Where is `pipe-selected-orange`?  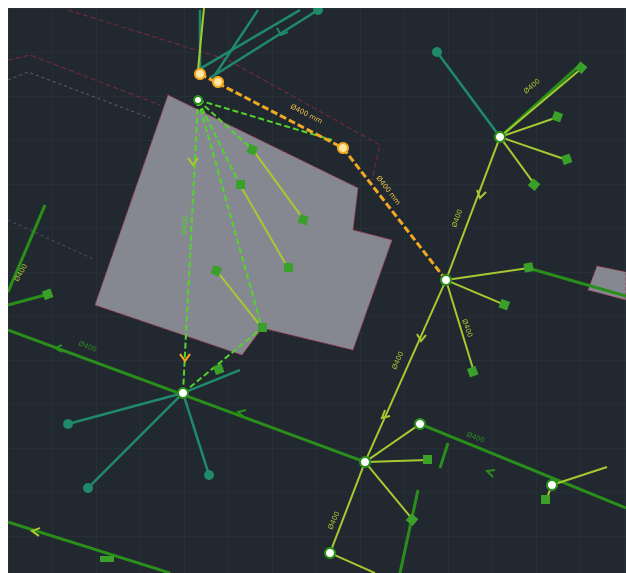
pipe-selected-orange is located at coordinates (323, 176).